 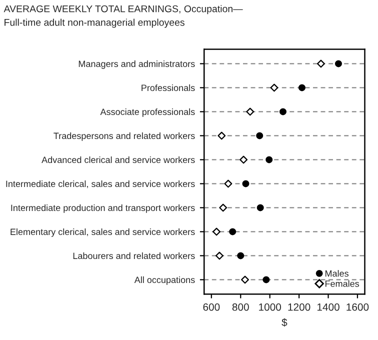 What do you see at coordinates (328, 307) in the screenshot?
I see `x-tick-label: 1400` at bounding box center [328, 307].